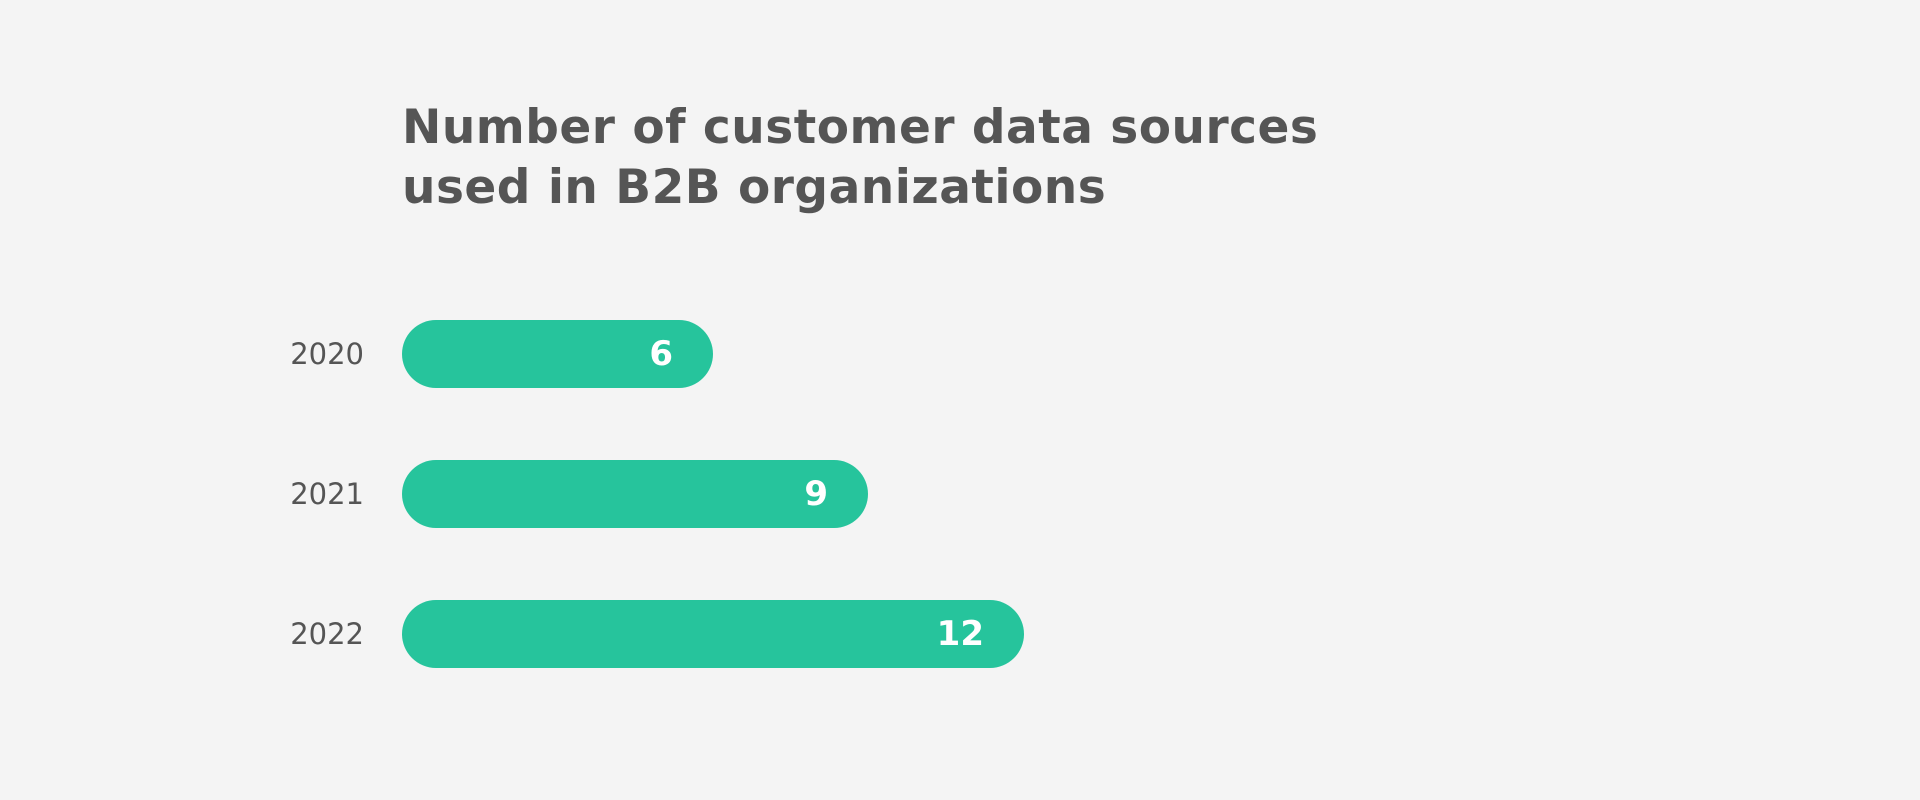 This screenshot has width=1920, height=800. I want to click on bar-row: 2021 9, so click(960, 494).